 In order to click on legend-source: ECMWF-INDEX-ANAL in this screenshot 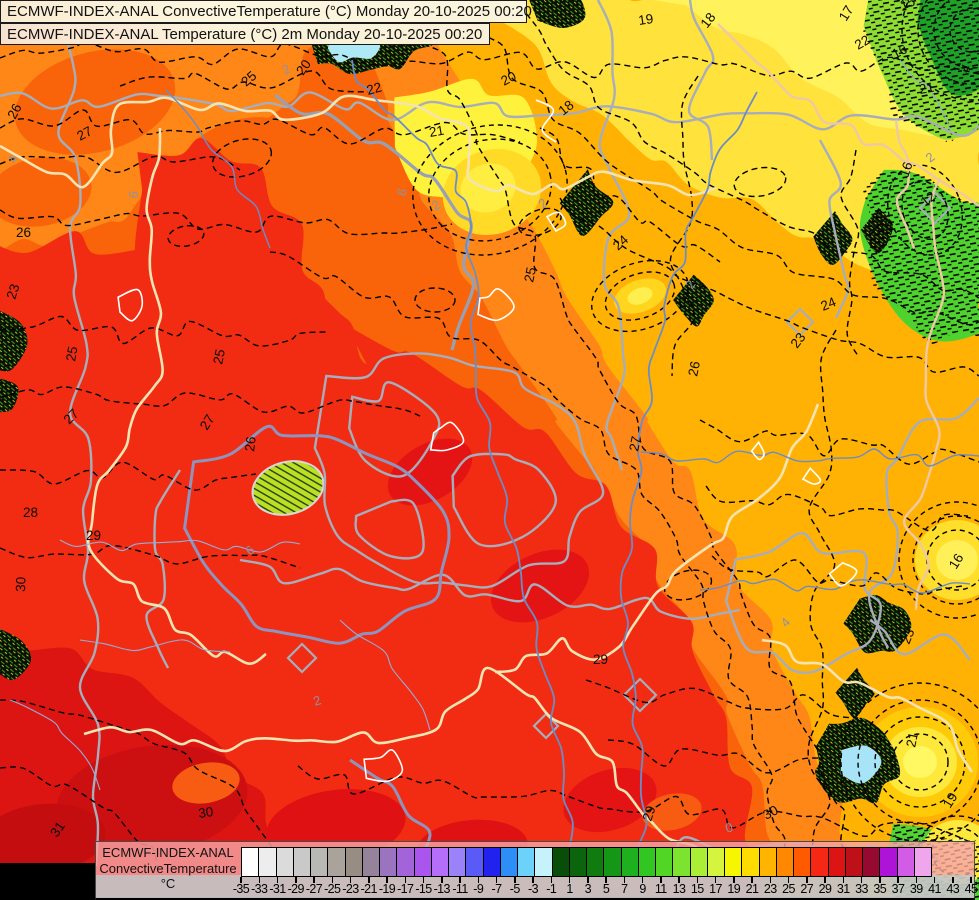, I will do `click(168, 852)`.